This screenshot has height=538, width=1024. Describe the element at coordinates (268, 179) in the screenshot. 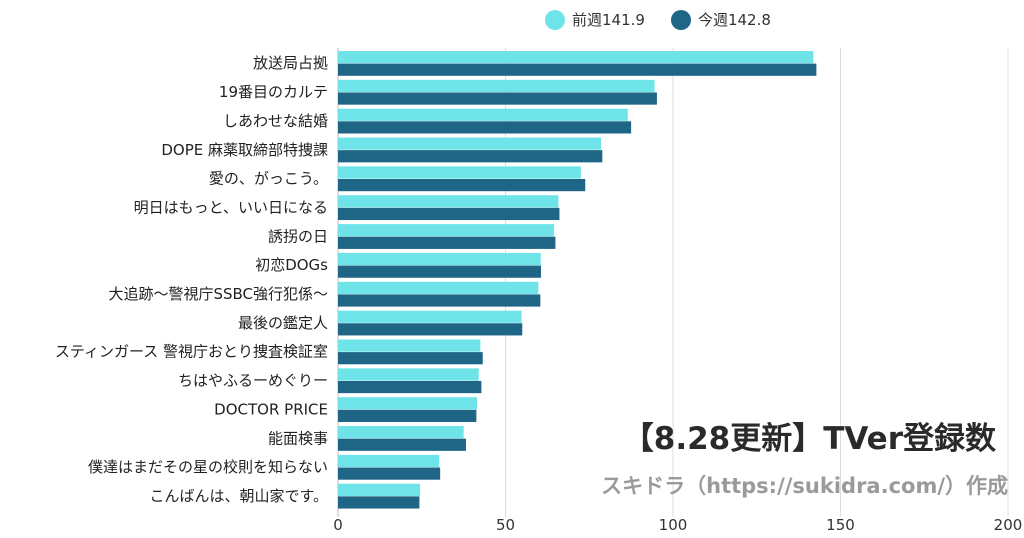

I see `category-label: 愛の、がっこう。` at that location.